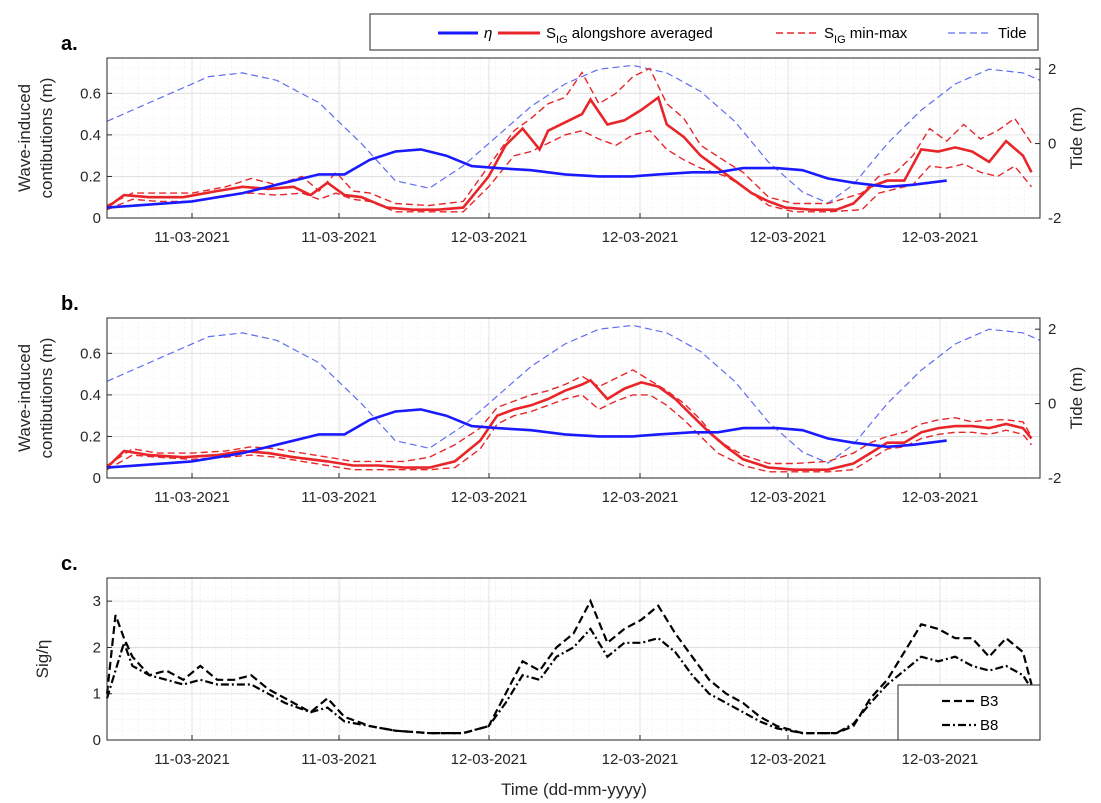  I want to click on panel-label: b., so click(70, 304).